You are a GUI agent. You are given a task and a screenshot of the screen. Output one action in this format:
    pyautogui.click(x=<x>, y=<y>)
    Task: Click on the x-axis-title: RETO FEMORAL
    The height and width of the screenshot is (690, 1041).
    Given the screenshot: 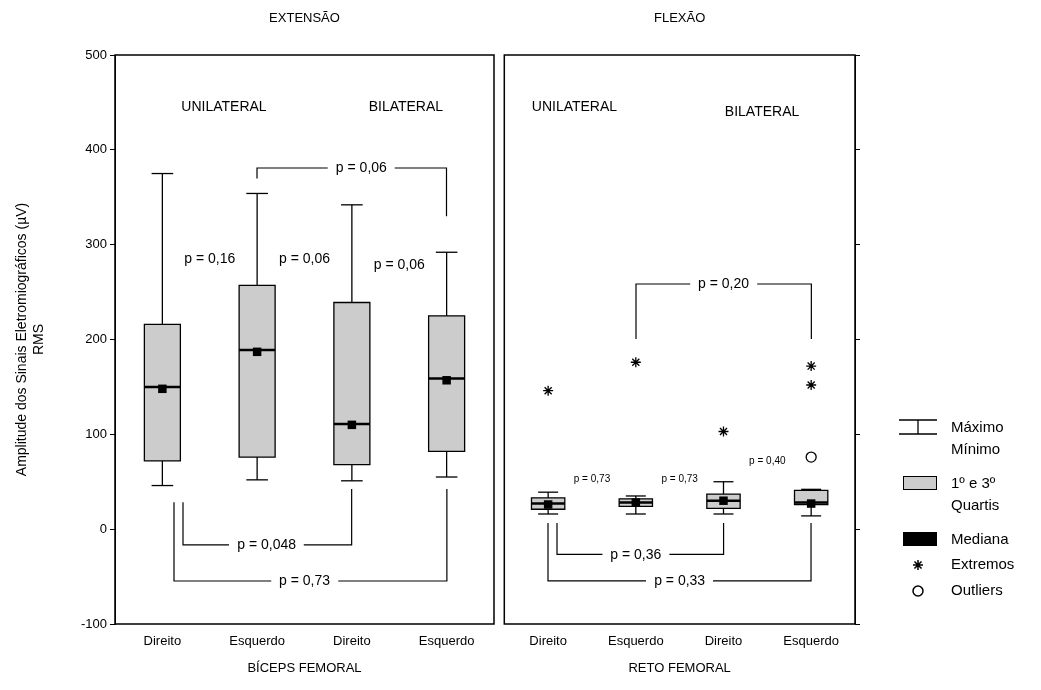 What is the action you would take?
    pyautogui.click(x=679, y=667)
    